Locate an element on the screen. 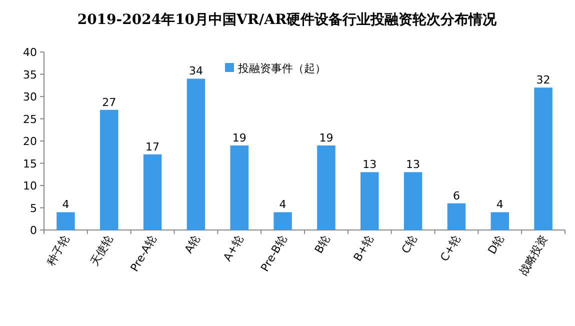 This screenshot has width=575, height=326. title: 2019-2024年10月中国VR/AR硬件设备行业投融资轮次分布情况 is located at coordinates (287, 20).